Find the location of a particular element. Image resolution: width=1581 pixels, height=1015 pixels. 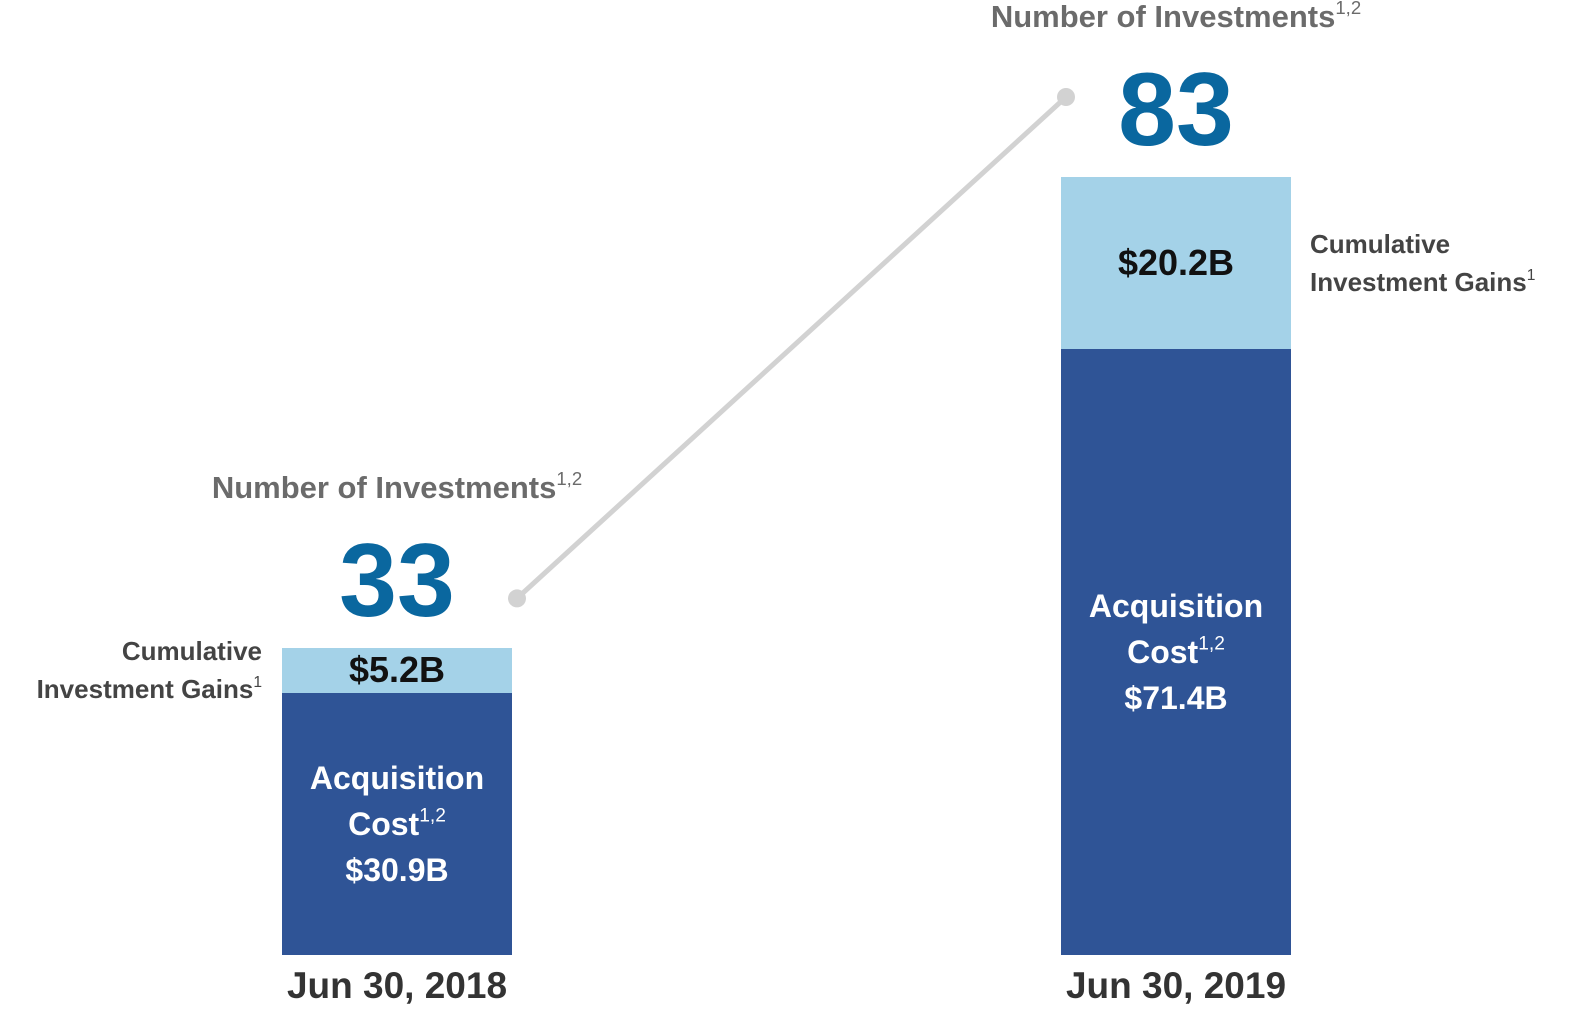

investments-count: 83 is located at coordinates (1176, 110).